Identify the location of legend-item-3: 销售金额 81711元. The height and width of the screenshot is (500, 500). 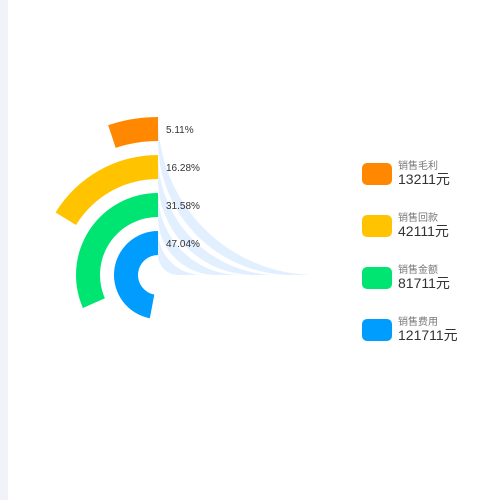
(427, 285).